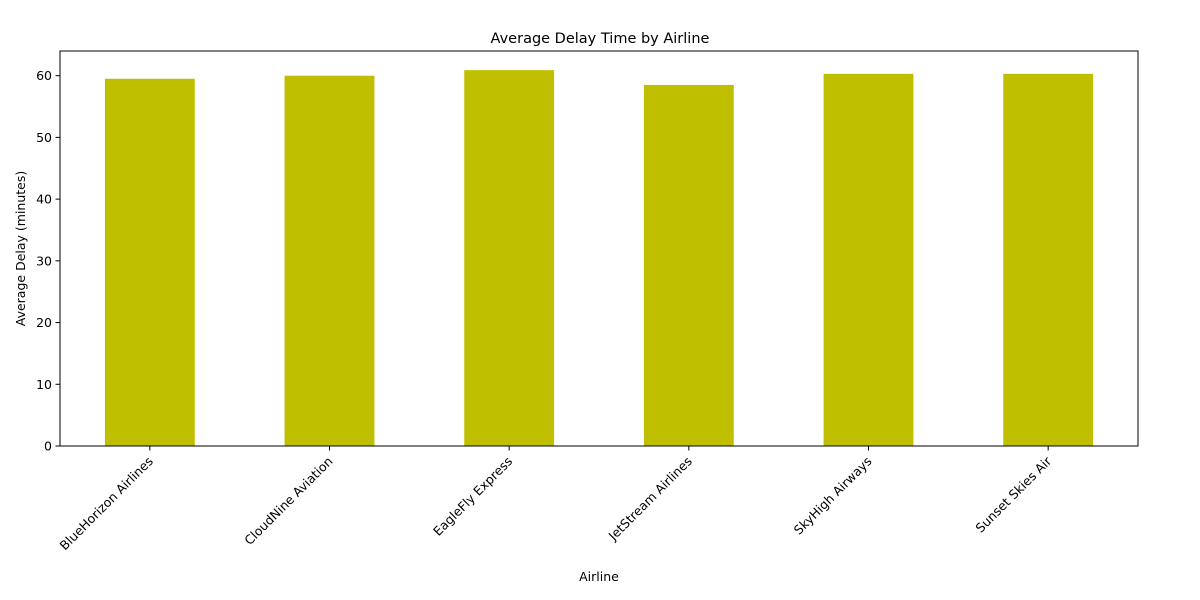 This screenshot has height=600, width=1200. What do you see at coordinates (688, 265) in the screenshot?
I see `bar-jetstream-airlines` at bounding box center [688, 265].